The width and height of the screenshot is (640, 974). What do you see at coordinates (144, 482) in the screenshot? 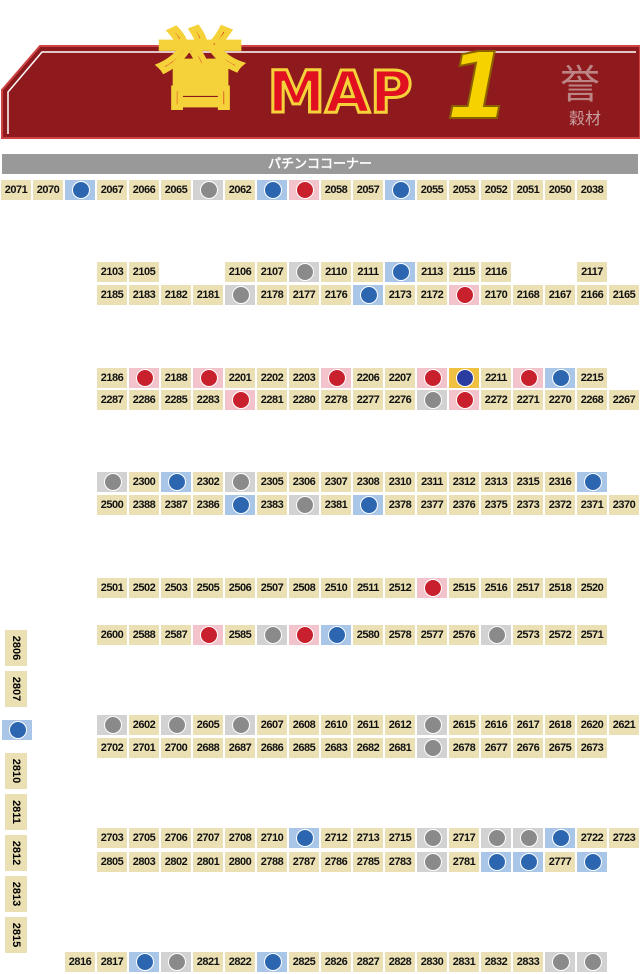
I see `machine-number: 2300` at bounding box center [144, 482].